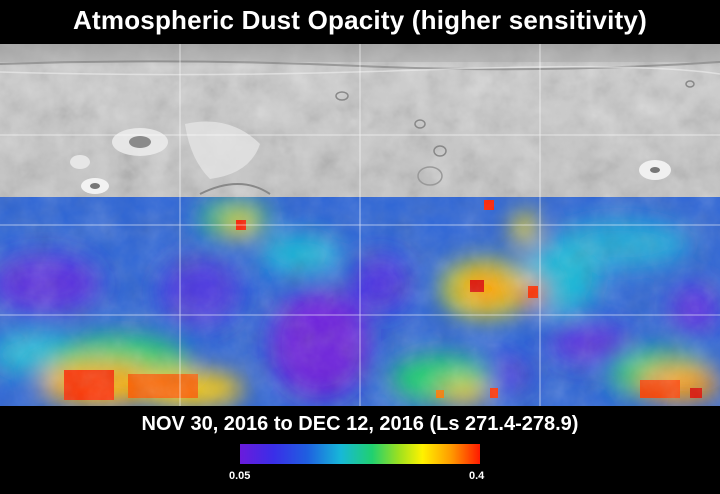 The height and width of the screenshot is (494, 720). I want to click on colorbar-min-label: 0.05, so click(240, 476).